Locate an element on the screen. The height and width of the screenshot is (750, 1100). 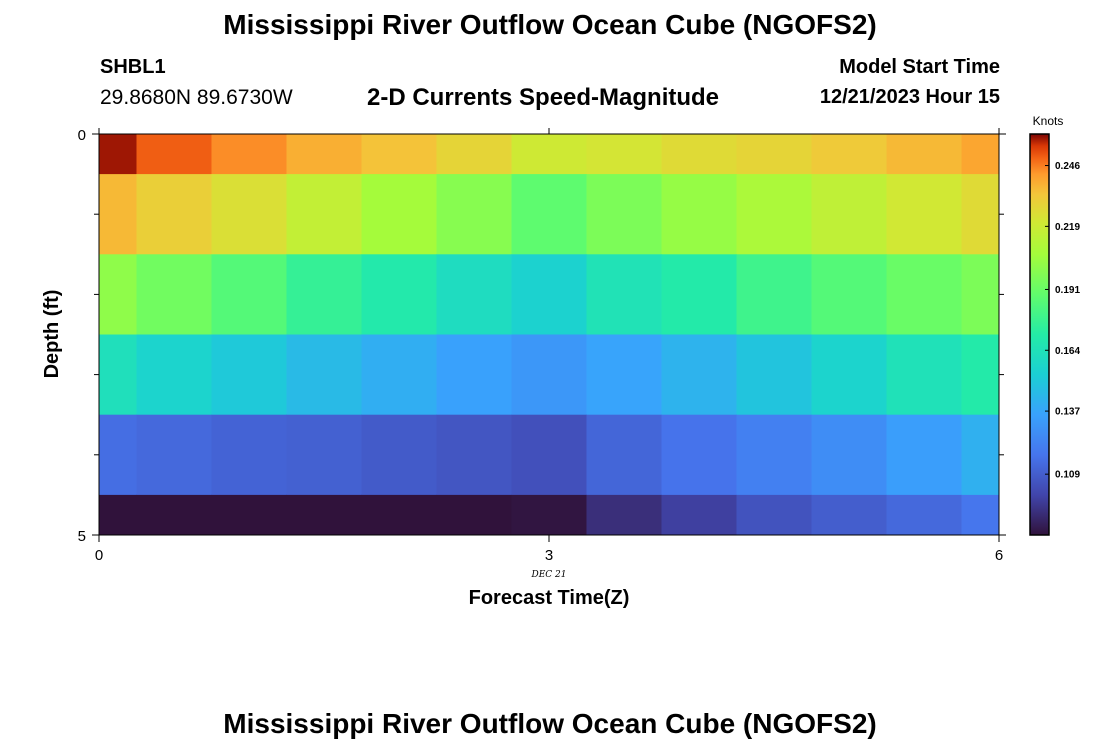
colorbar-tick-label: 0.219 is located at coordinates (1067, 227).